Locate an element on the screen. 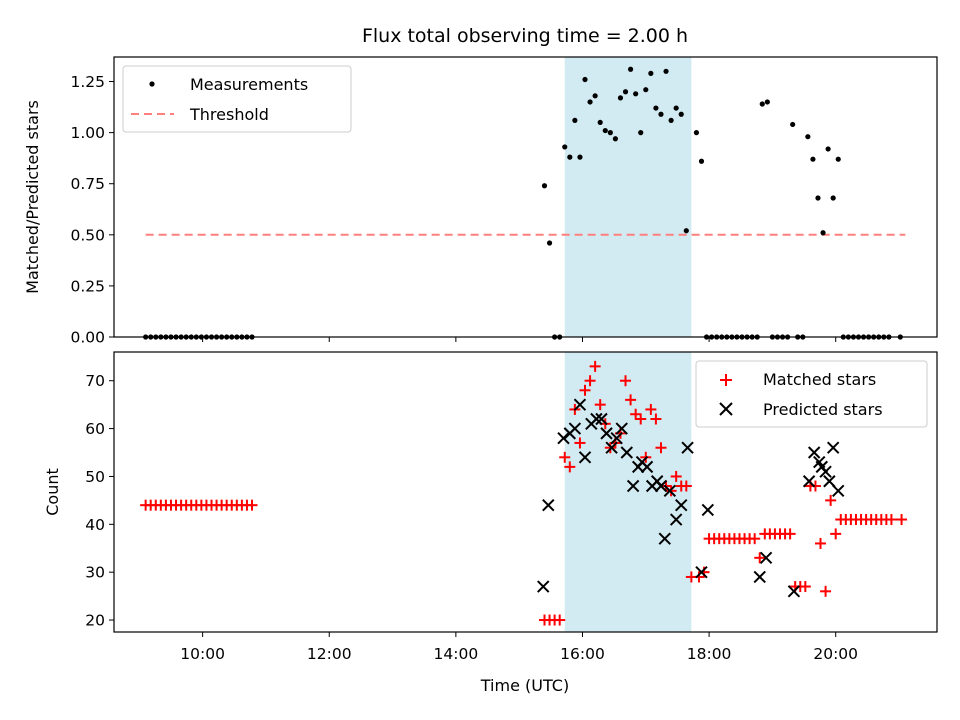 Image resolution: width=960 pixels, height=720 pixels. top-y-tick-label: 0.50 is located at coordinates (87, 235).